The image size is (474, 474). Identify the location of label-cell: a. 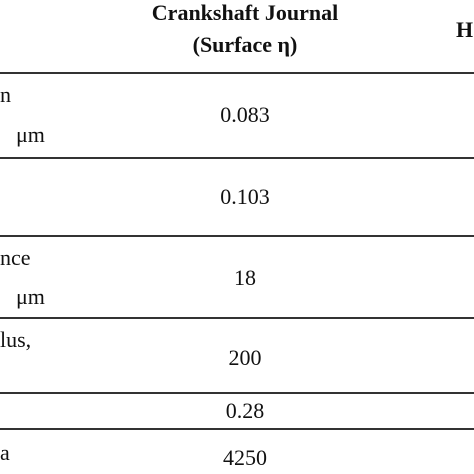
(5, 452).